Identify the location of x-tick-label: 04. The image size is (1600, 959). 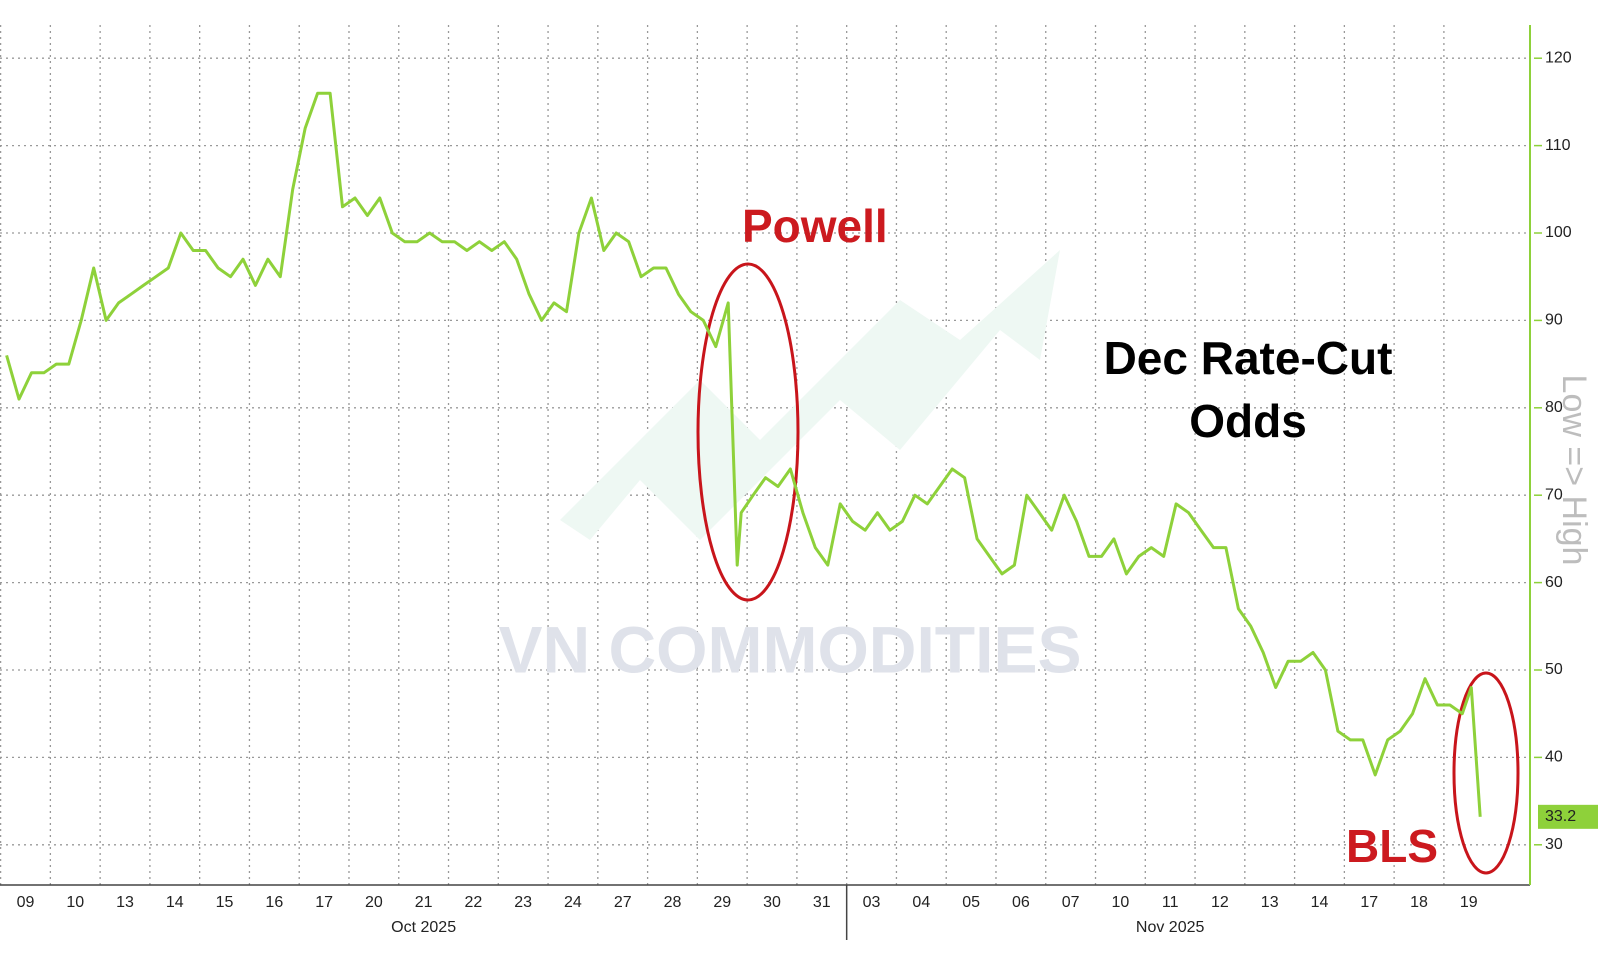
(921, 902).